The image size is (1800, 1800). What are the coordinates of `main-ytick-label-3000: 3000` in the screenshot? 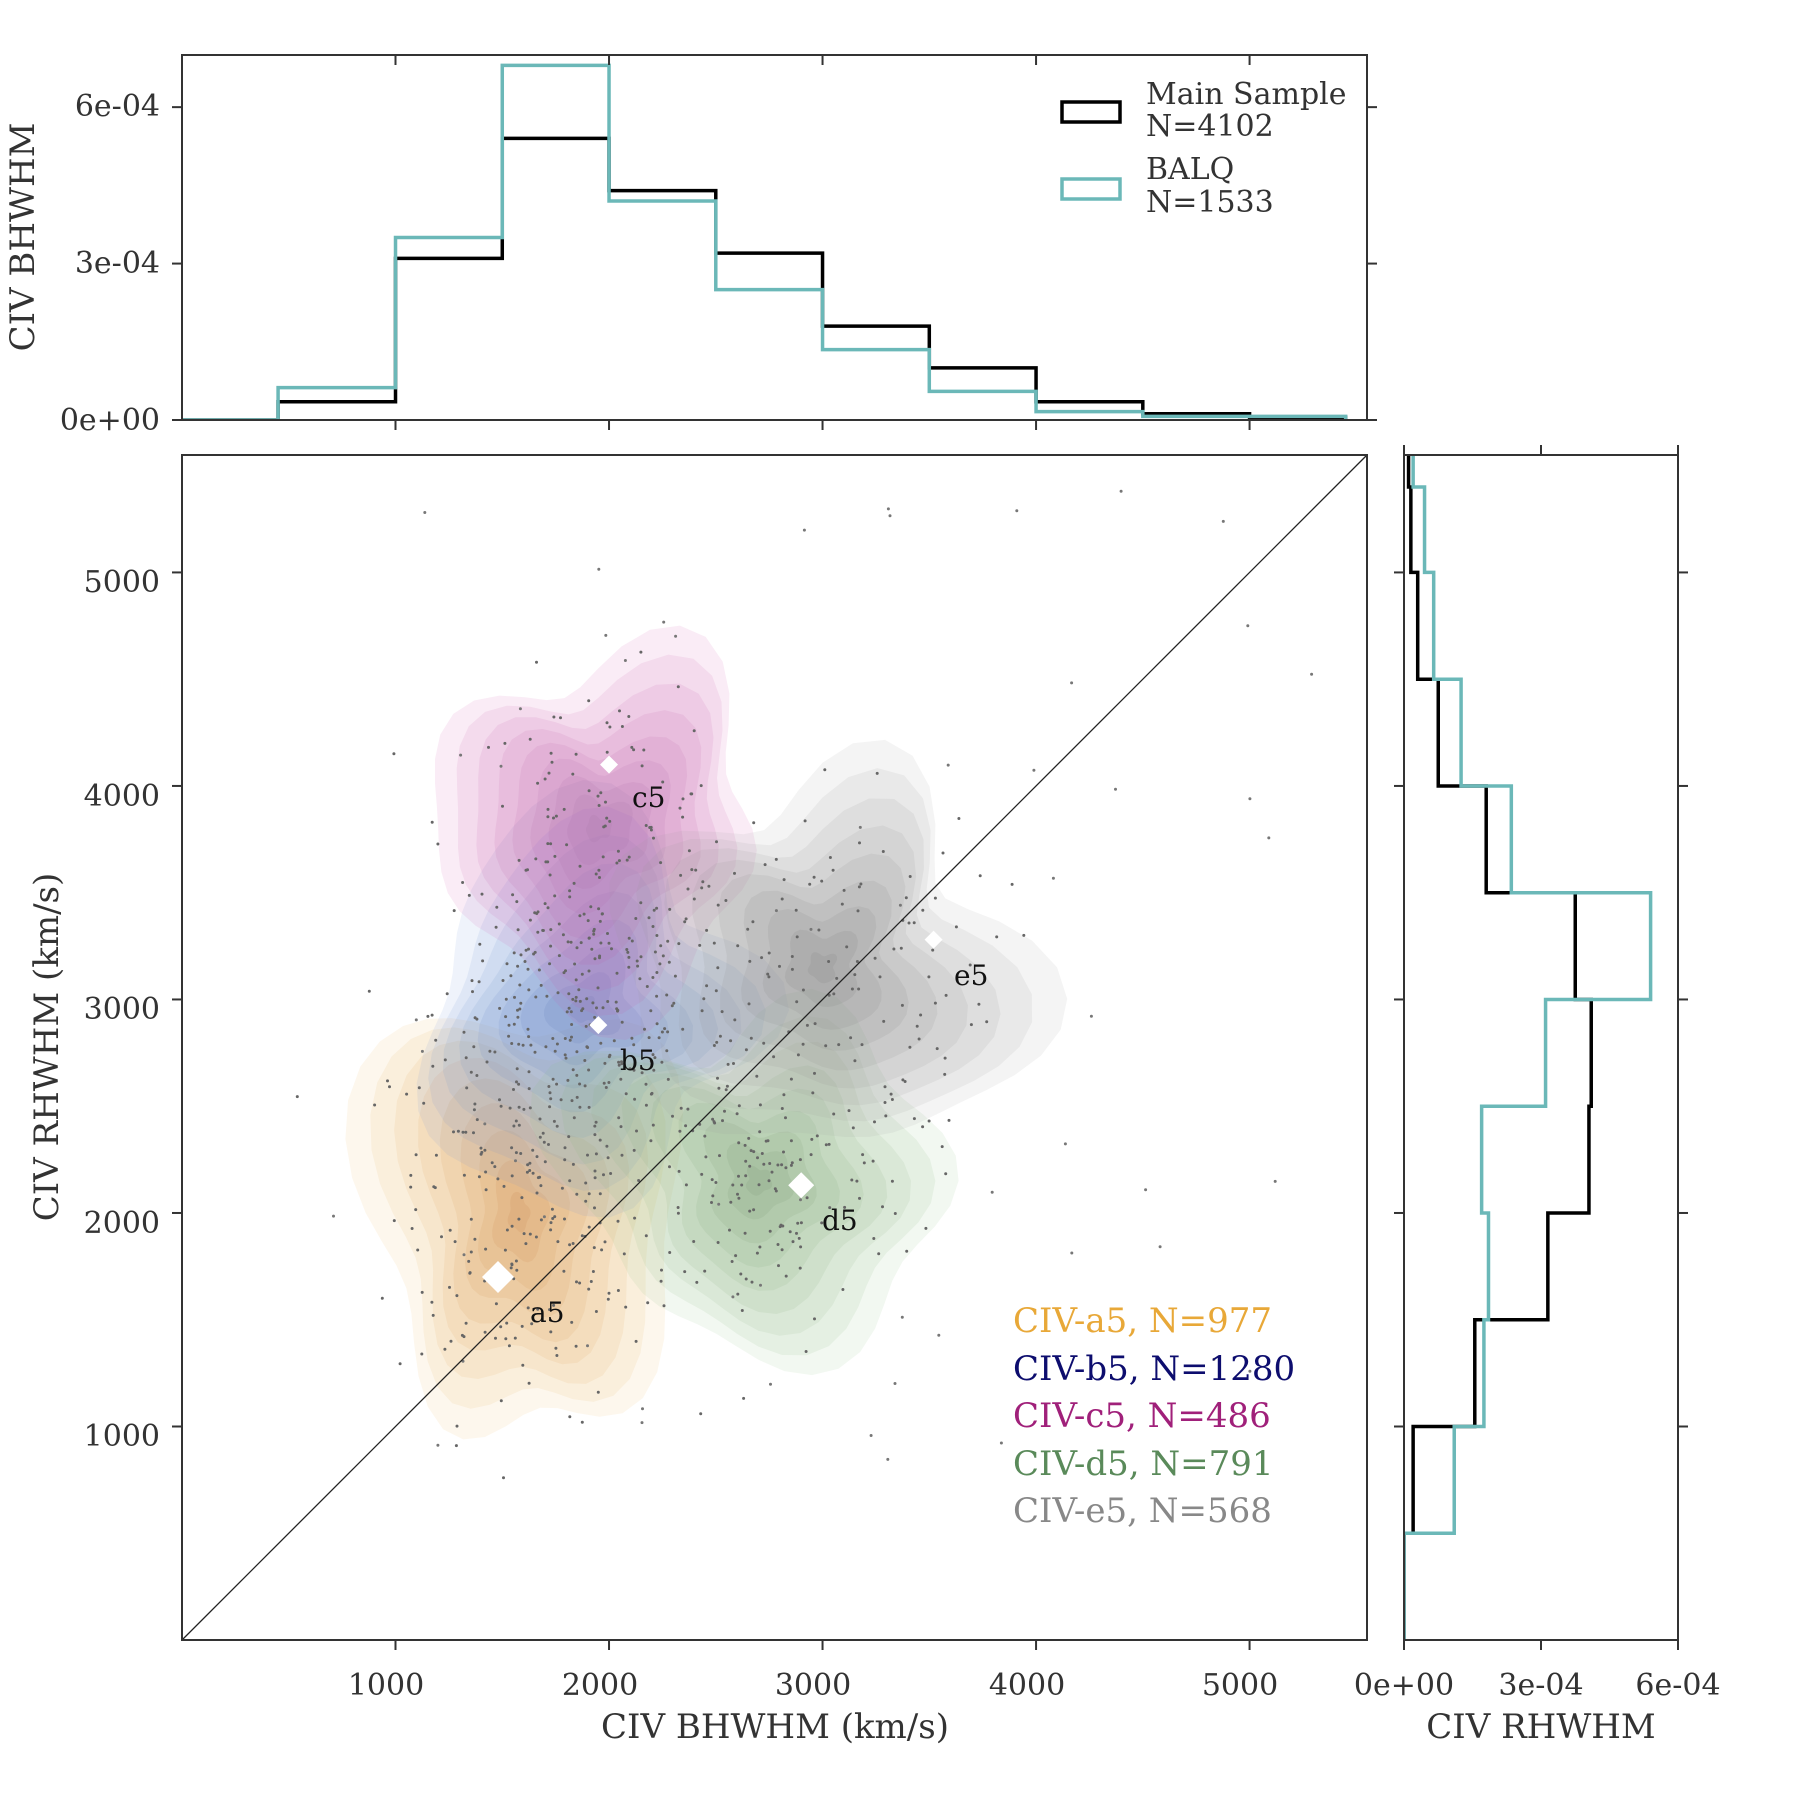 It's located at (122, 1009).